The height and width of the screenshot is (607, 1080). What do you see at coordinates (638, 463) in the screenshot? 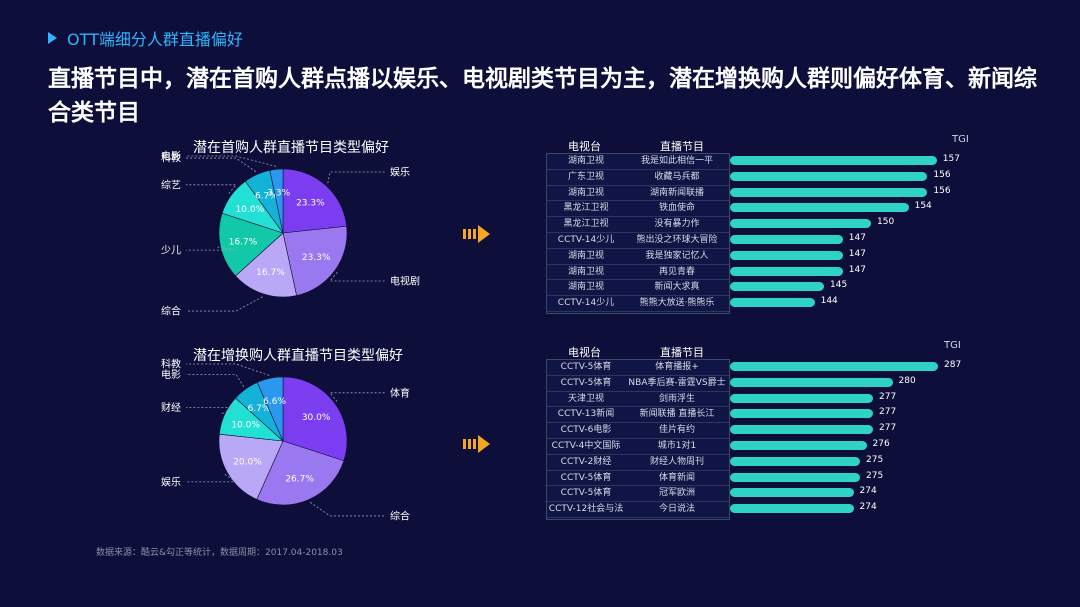
I see `table-row: CCTV-2财经 财经人物周刊` at bounding box center [638, 463].